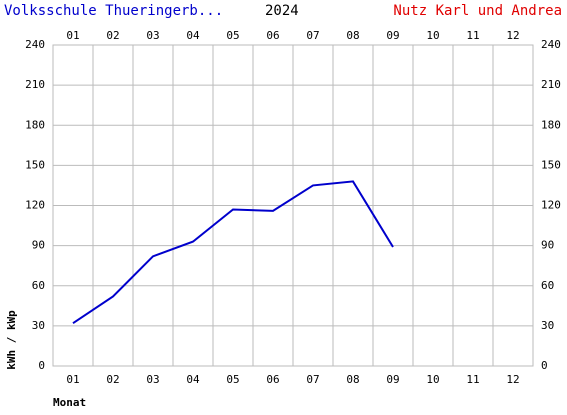 The width and height of the screenshot is (567, 415). Describe the element at coordinates (41, 365) in the screenshot. I see `y-tick-label: 0` at that location.